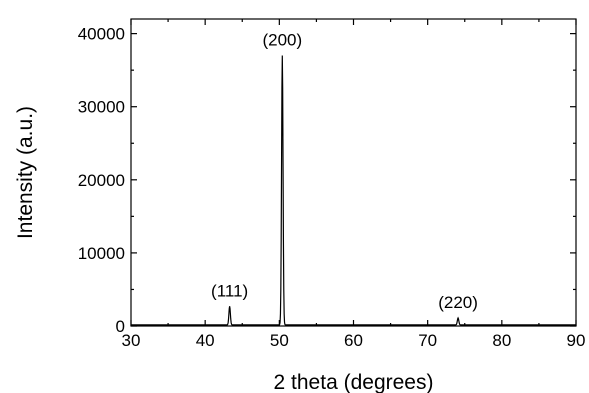  Describe the element at coordinates (25, 172) in the screenshot. I see `y-axis-title: Intensity (a.u.)` at that location.